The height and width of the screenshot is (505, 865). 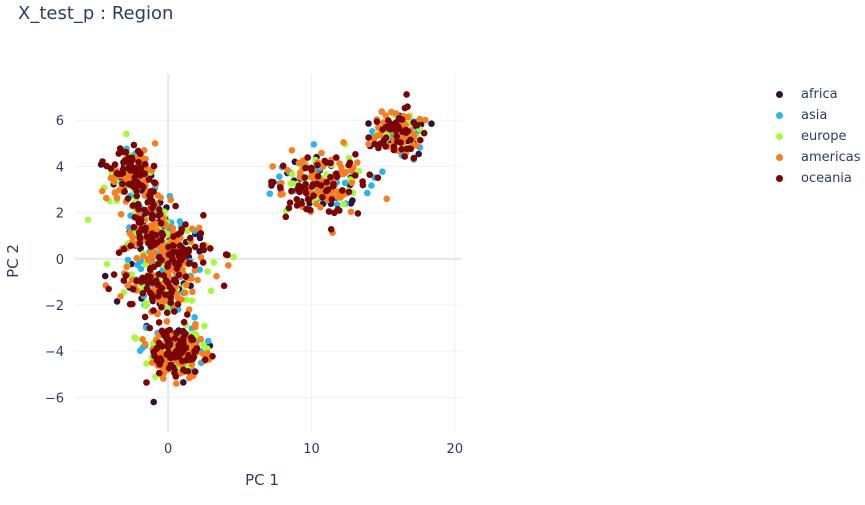 What do you see at coordinates (815, 115) in the screenshot?
I see `legend-item-asia: asia` at bounding box center [815, 115].